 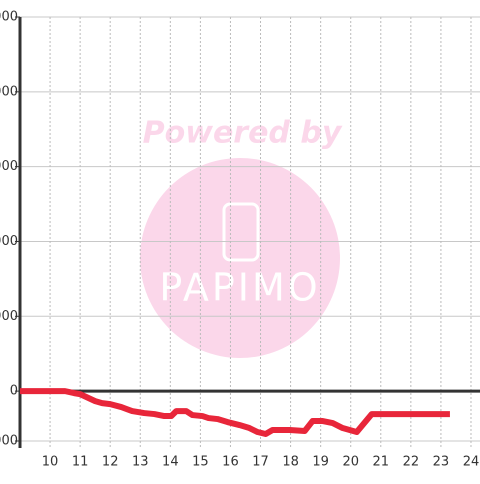 I want to click on x-tick-label: 11, so click(x=80, y=462).